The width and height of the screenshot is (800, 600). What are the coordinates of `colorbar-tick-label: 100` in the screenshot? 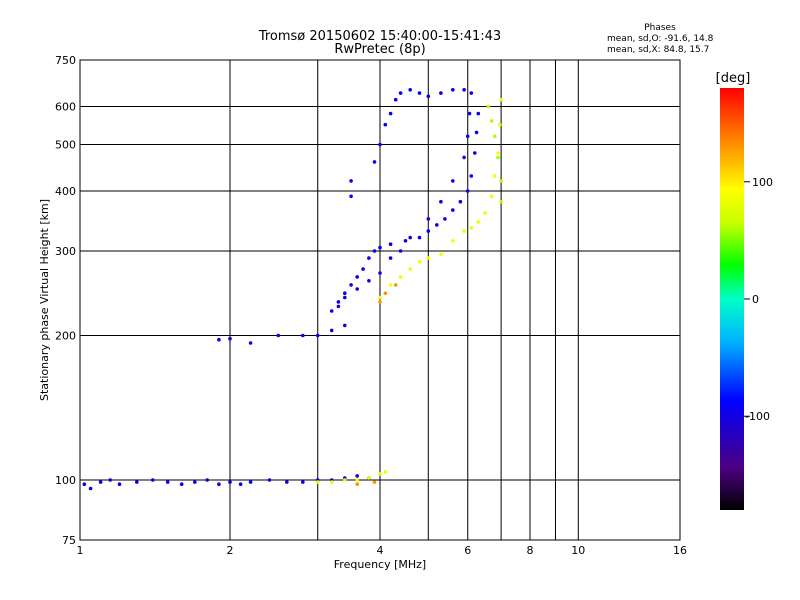 It's located at (762, 182).